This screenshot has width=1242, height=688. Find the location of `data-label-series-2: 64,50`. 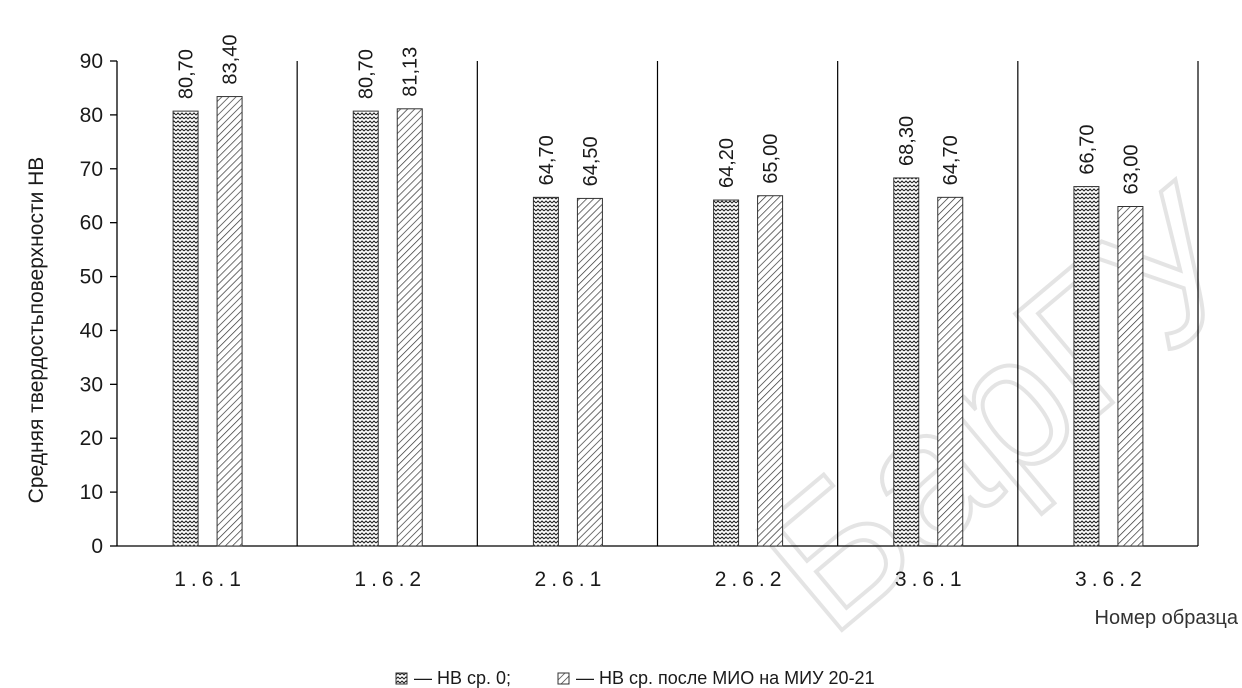

data-label-series-2: 64,50 is located at coordinates (591, 161).